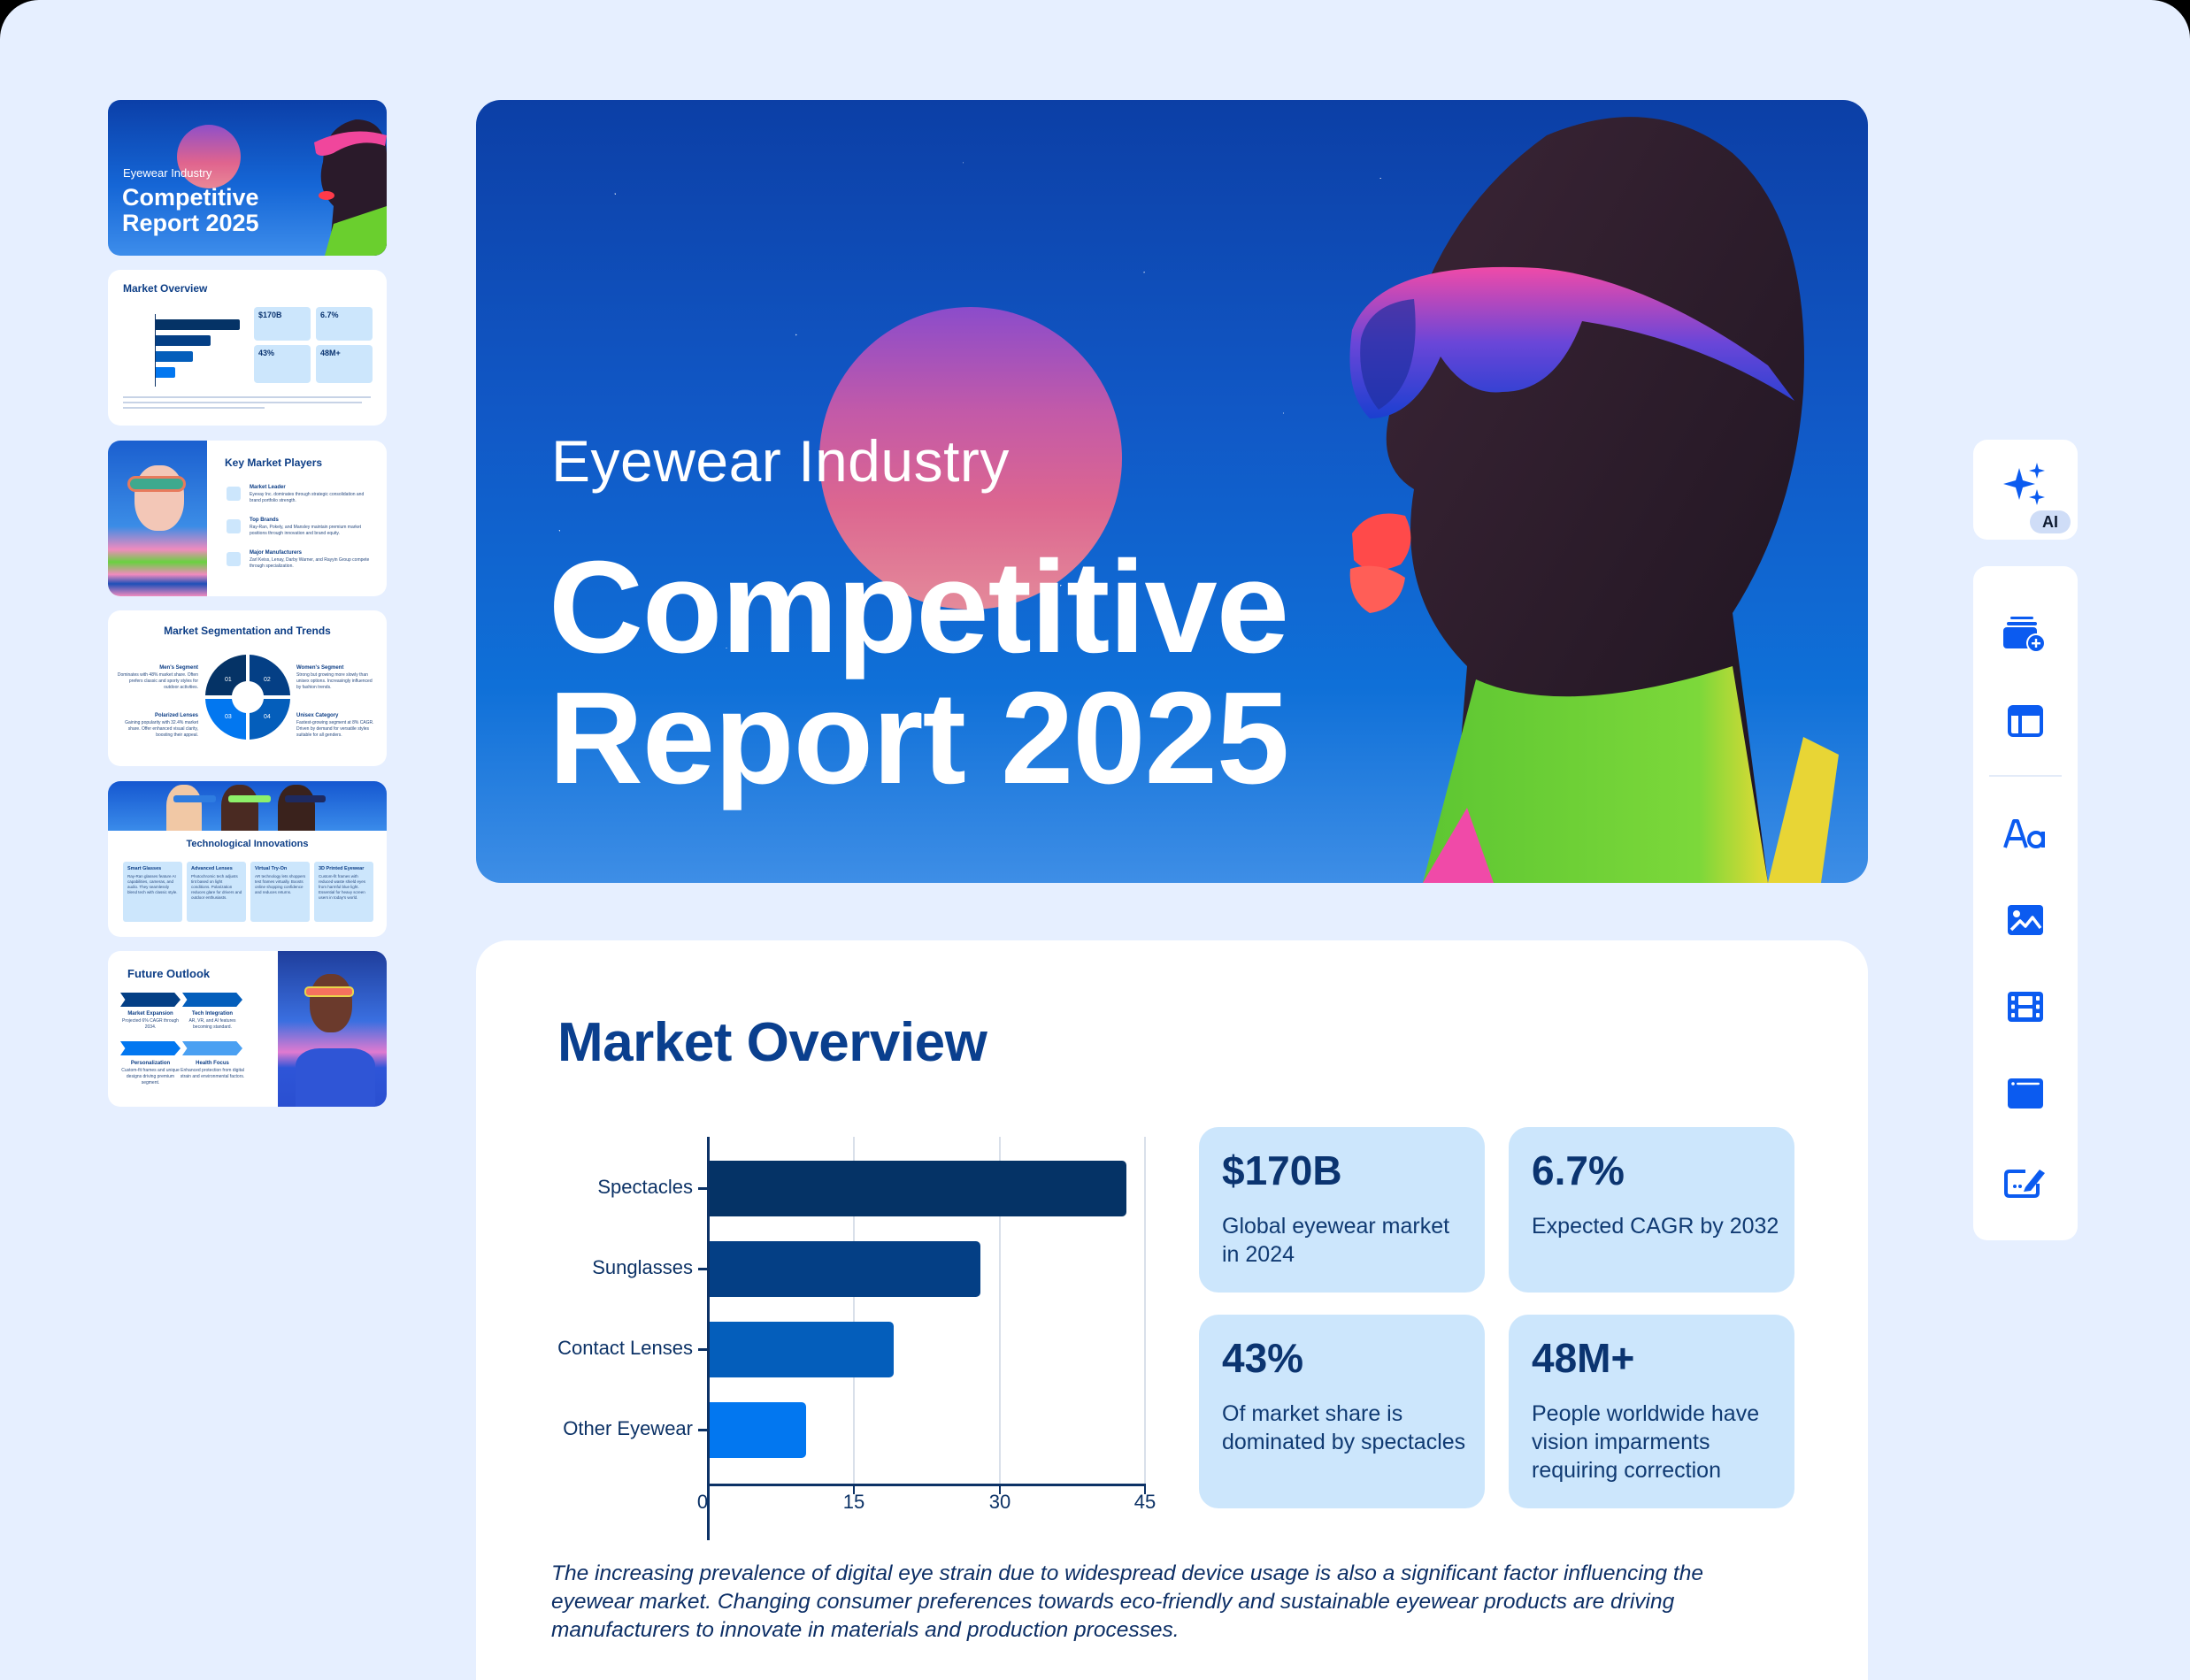 The image size is (2190, 1680). I want to click on svg-text: 01, so click(229, 680).